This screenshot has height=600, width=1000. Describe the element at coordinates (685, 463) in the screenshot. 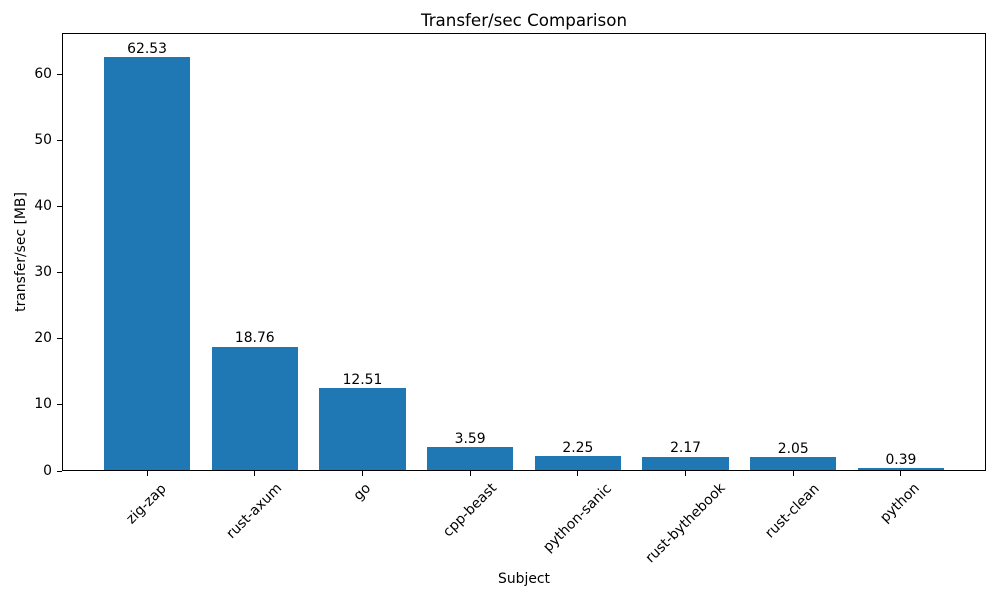

I see `bar-rust-bythebook` at that location.